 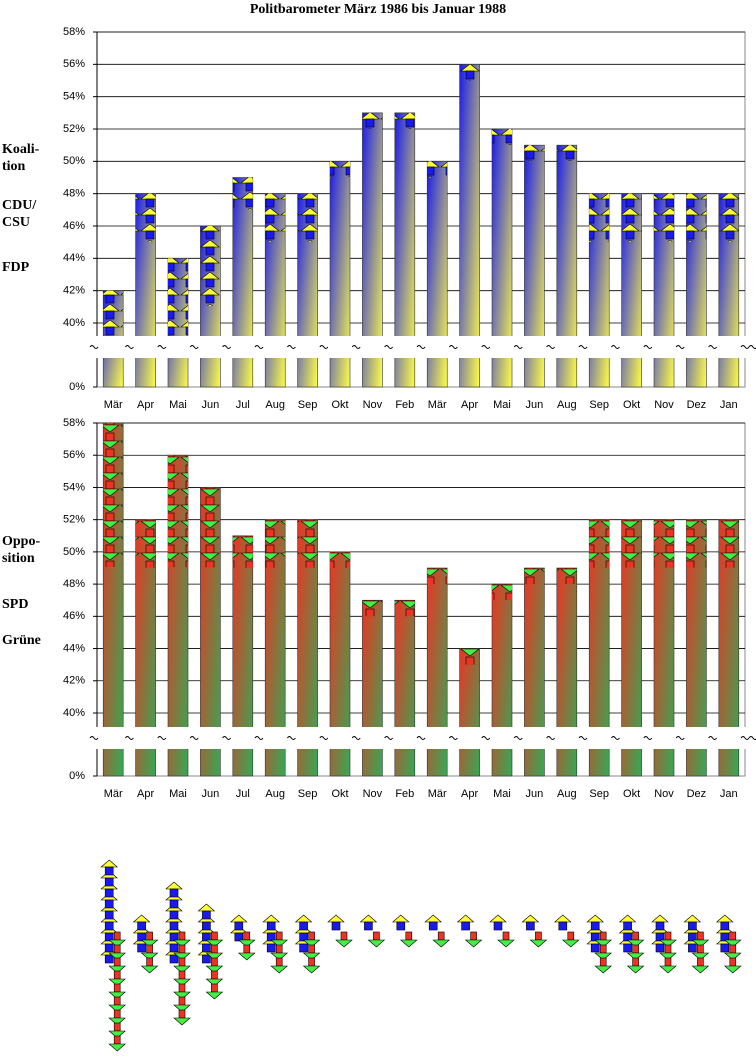 I want to click on y-tick-label: 40%, so click(x=74, y=323).